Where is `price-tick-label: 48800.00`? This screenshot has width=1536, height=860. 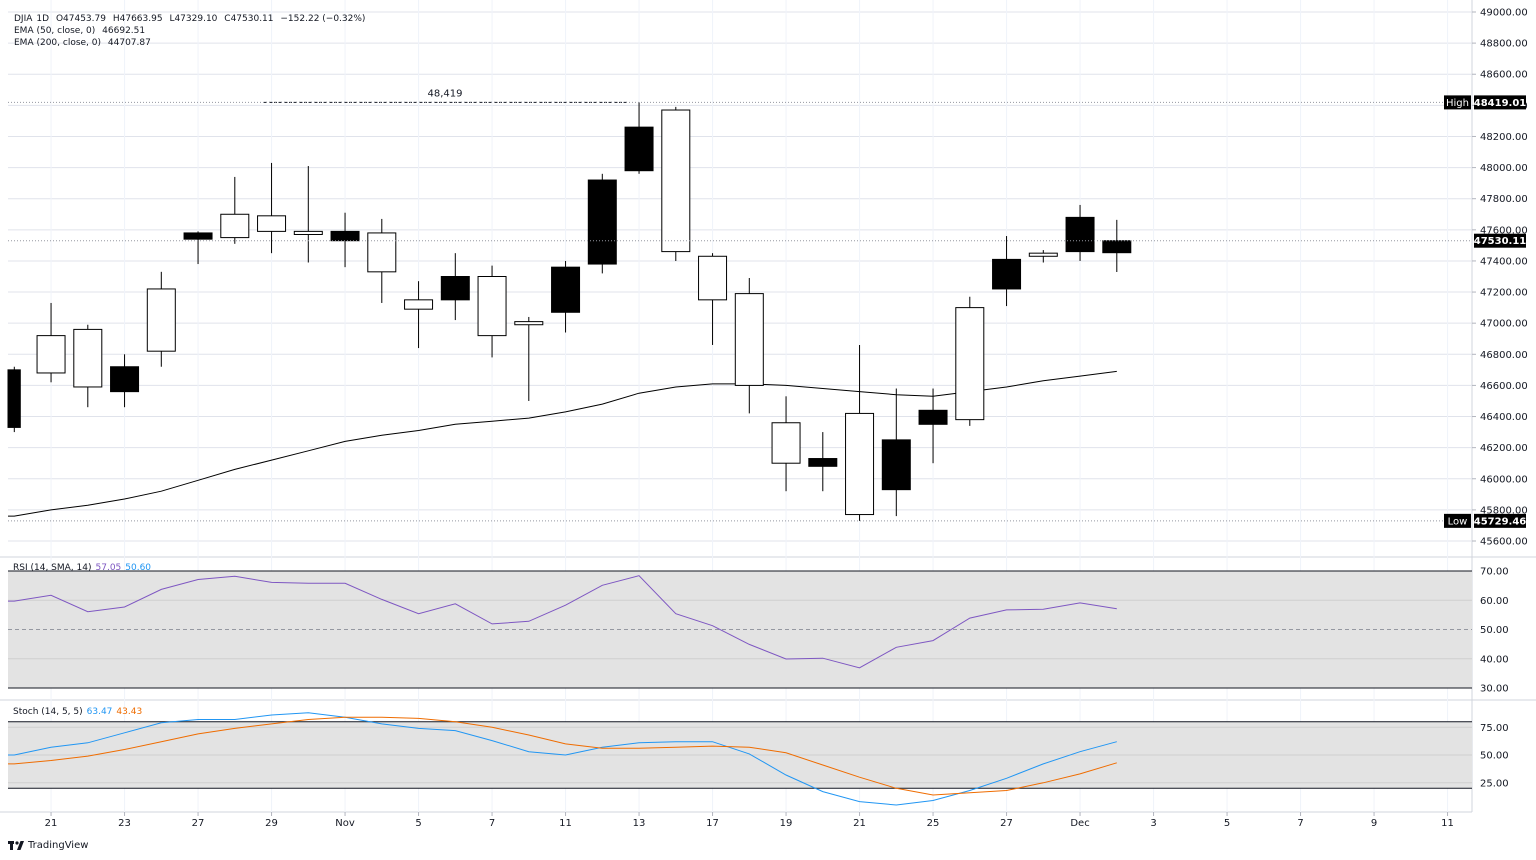
price-tick-label: 48800.00 is located at coordinates (1504, 44).